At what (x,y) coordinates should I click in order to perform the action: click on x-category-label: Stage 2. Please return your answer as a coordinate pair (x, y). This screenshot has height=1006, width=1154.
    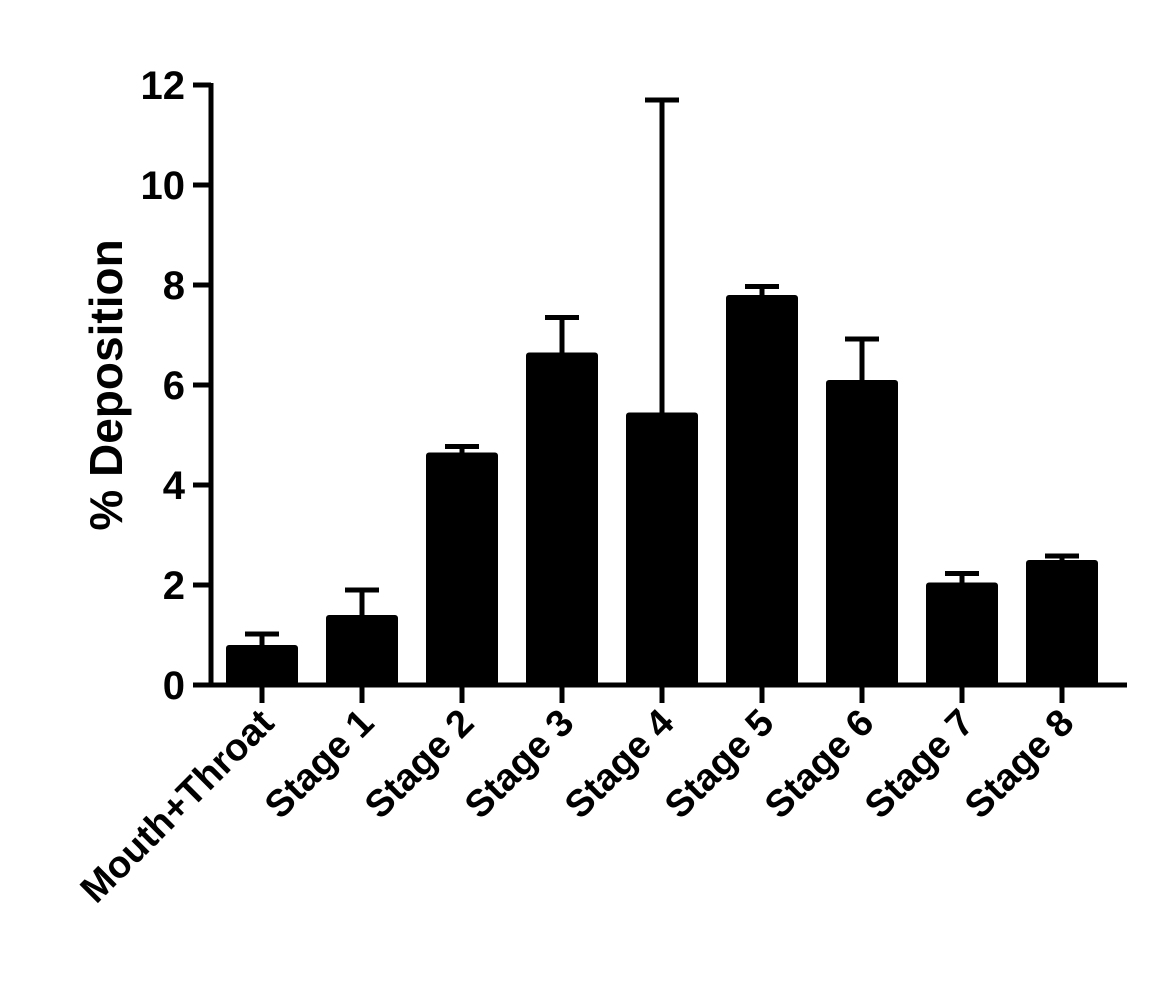
    Looking at the image, I should click on (419, 764).